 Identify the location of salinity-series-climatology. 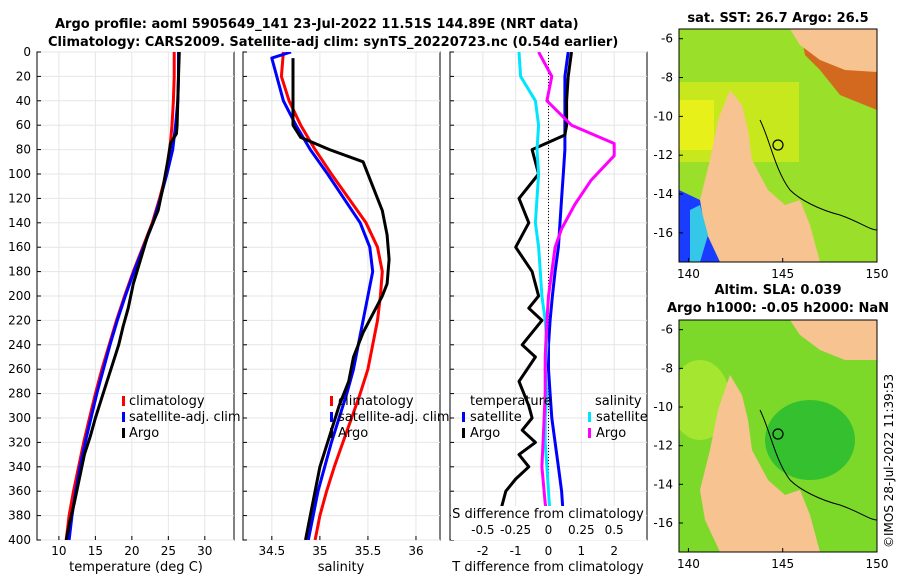
(331, 296).